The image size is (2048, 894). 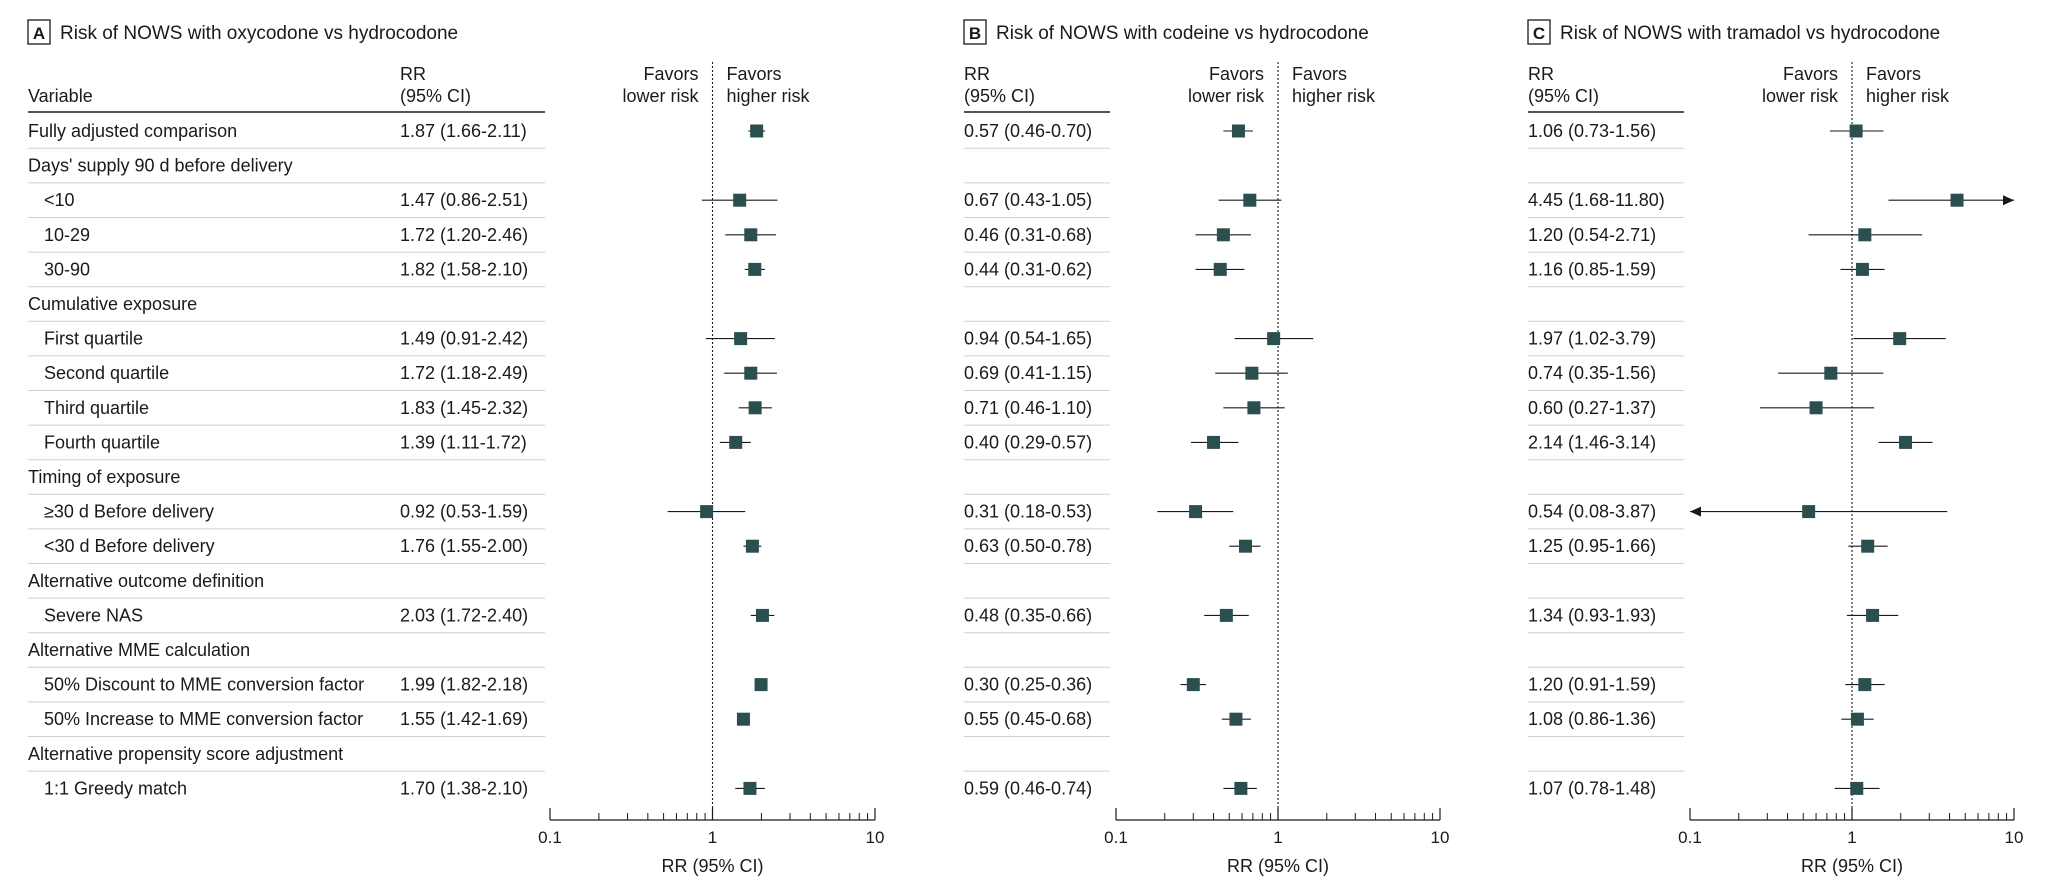 I want to click on panel-badge-letter: C, so click(x=1539, y=33).